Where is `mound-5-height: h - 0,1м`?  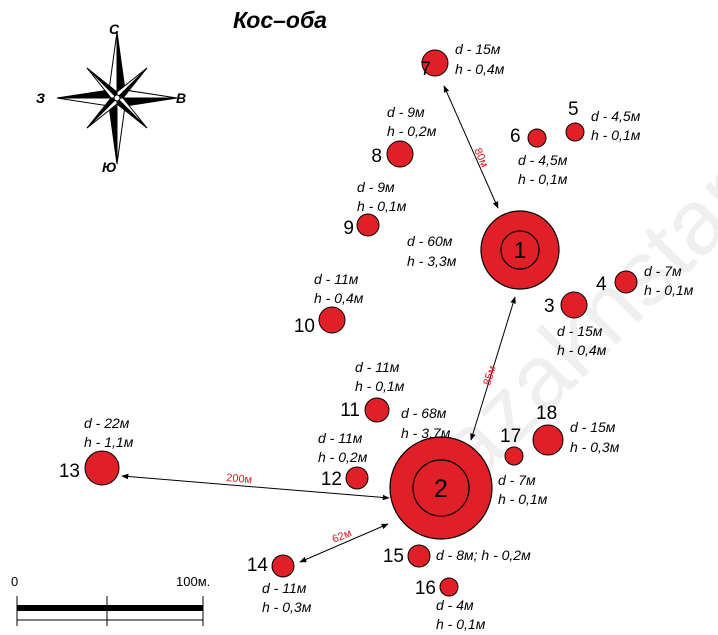
mound-5-height: h - 0,1м is located at coordinates (616, 135).